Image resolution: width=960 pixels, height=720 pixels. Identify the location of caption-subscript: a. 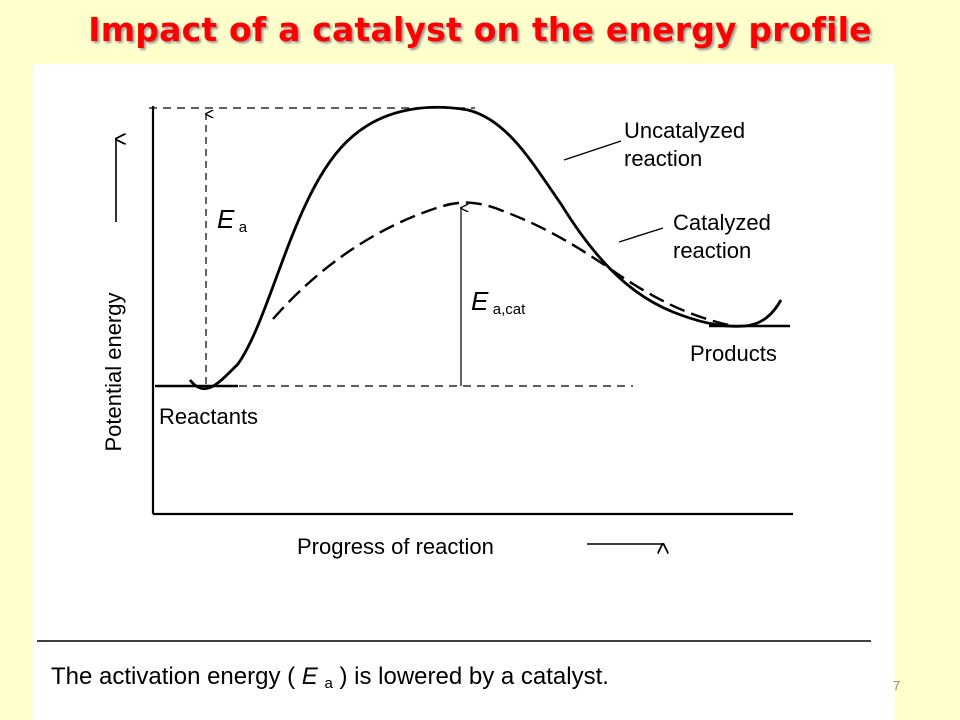
(328, 683).